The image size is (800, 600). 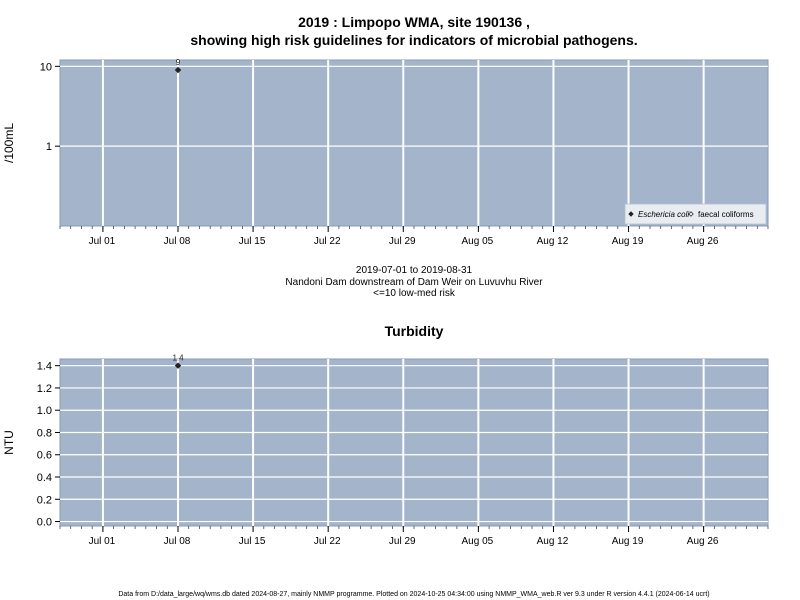 I want to click on legend-box, so click(x=695, y=214).